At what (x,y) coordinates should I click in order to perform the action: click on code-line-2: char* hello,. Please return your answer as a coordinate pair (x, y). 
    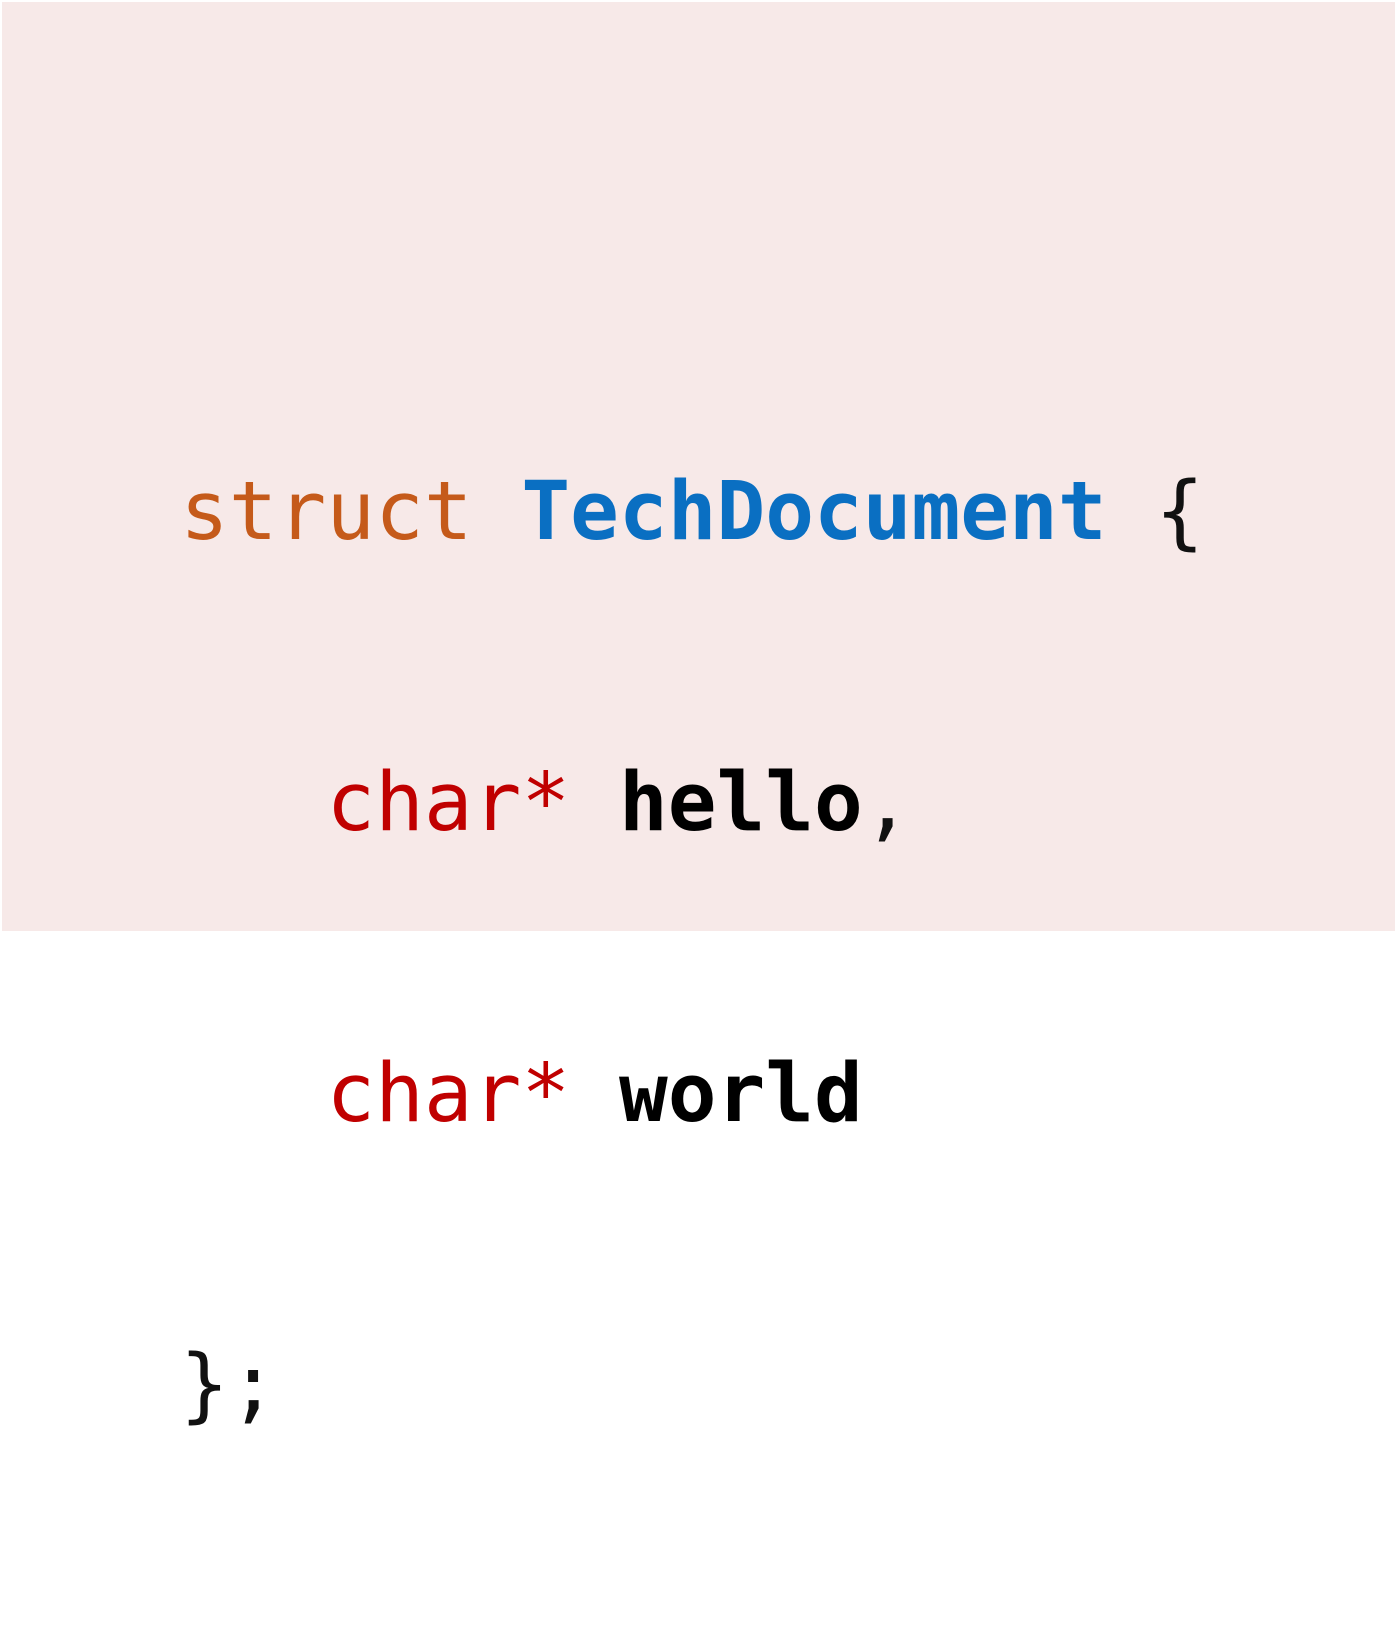
    Looking at the image, I should click on (692, 803).